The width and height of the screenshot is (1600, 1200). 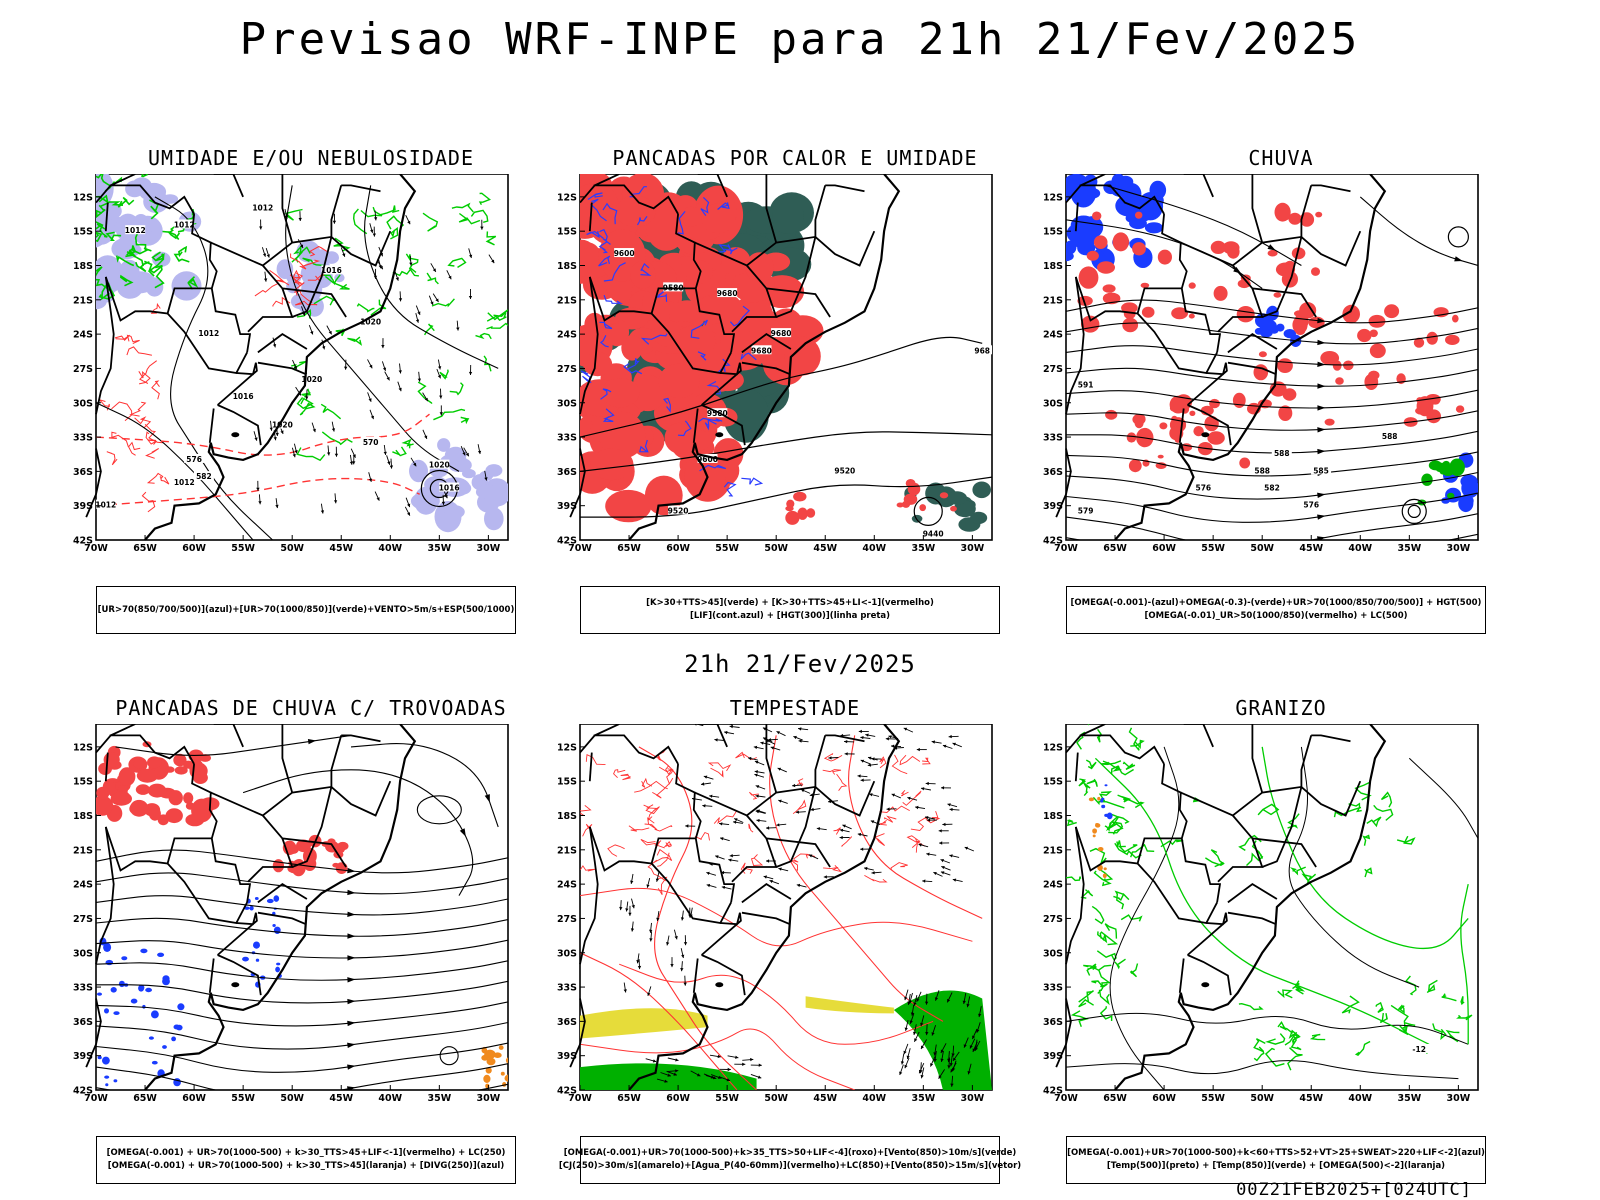 I want to click on orange-index-fill, so click(x=511, y=1074).